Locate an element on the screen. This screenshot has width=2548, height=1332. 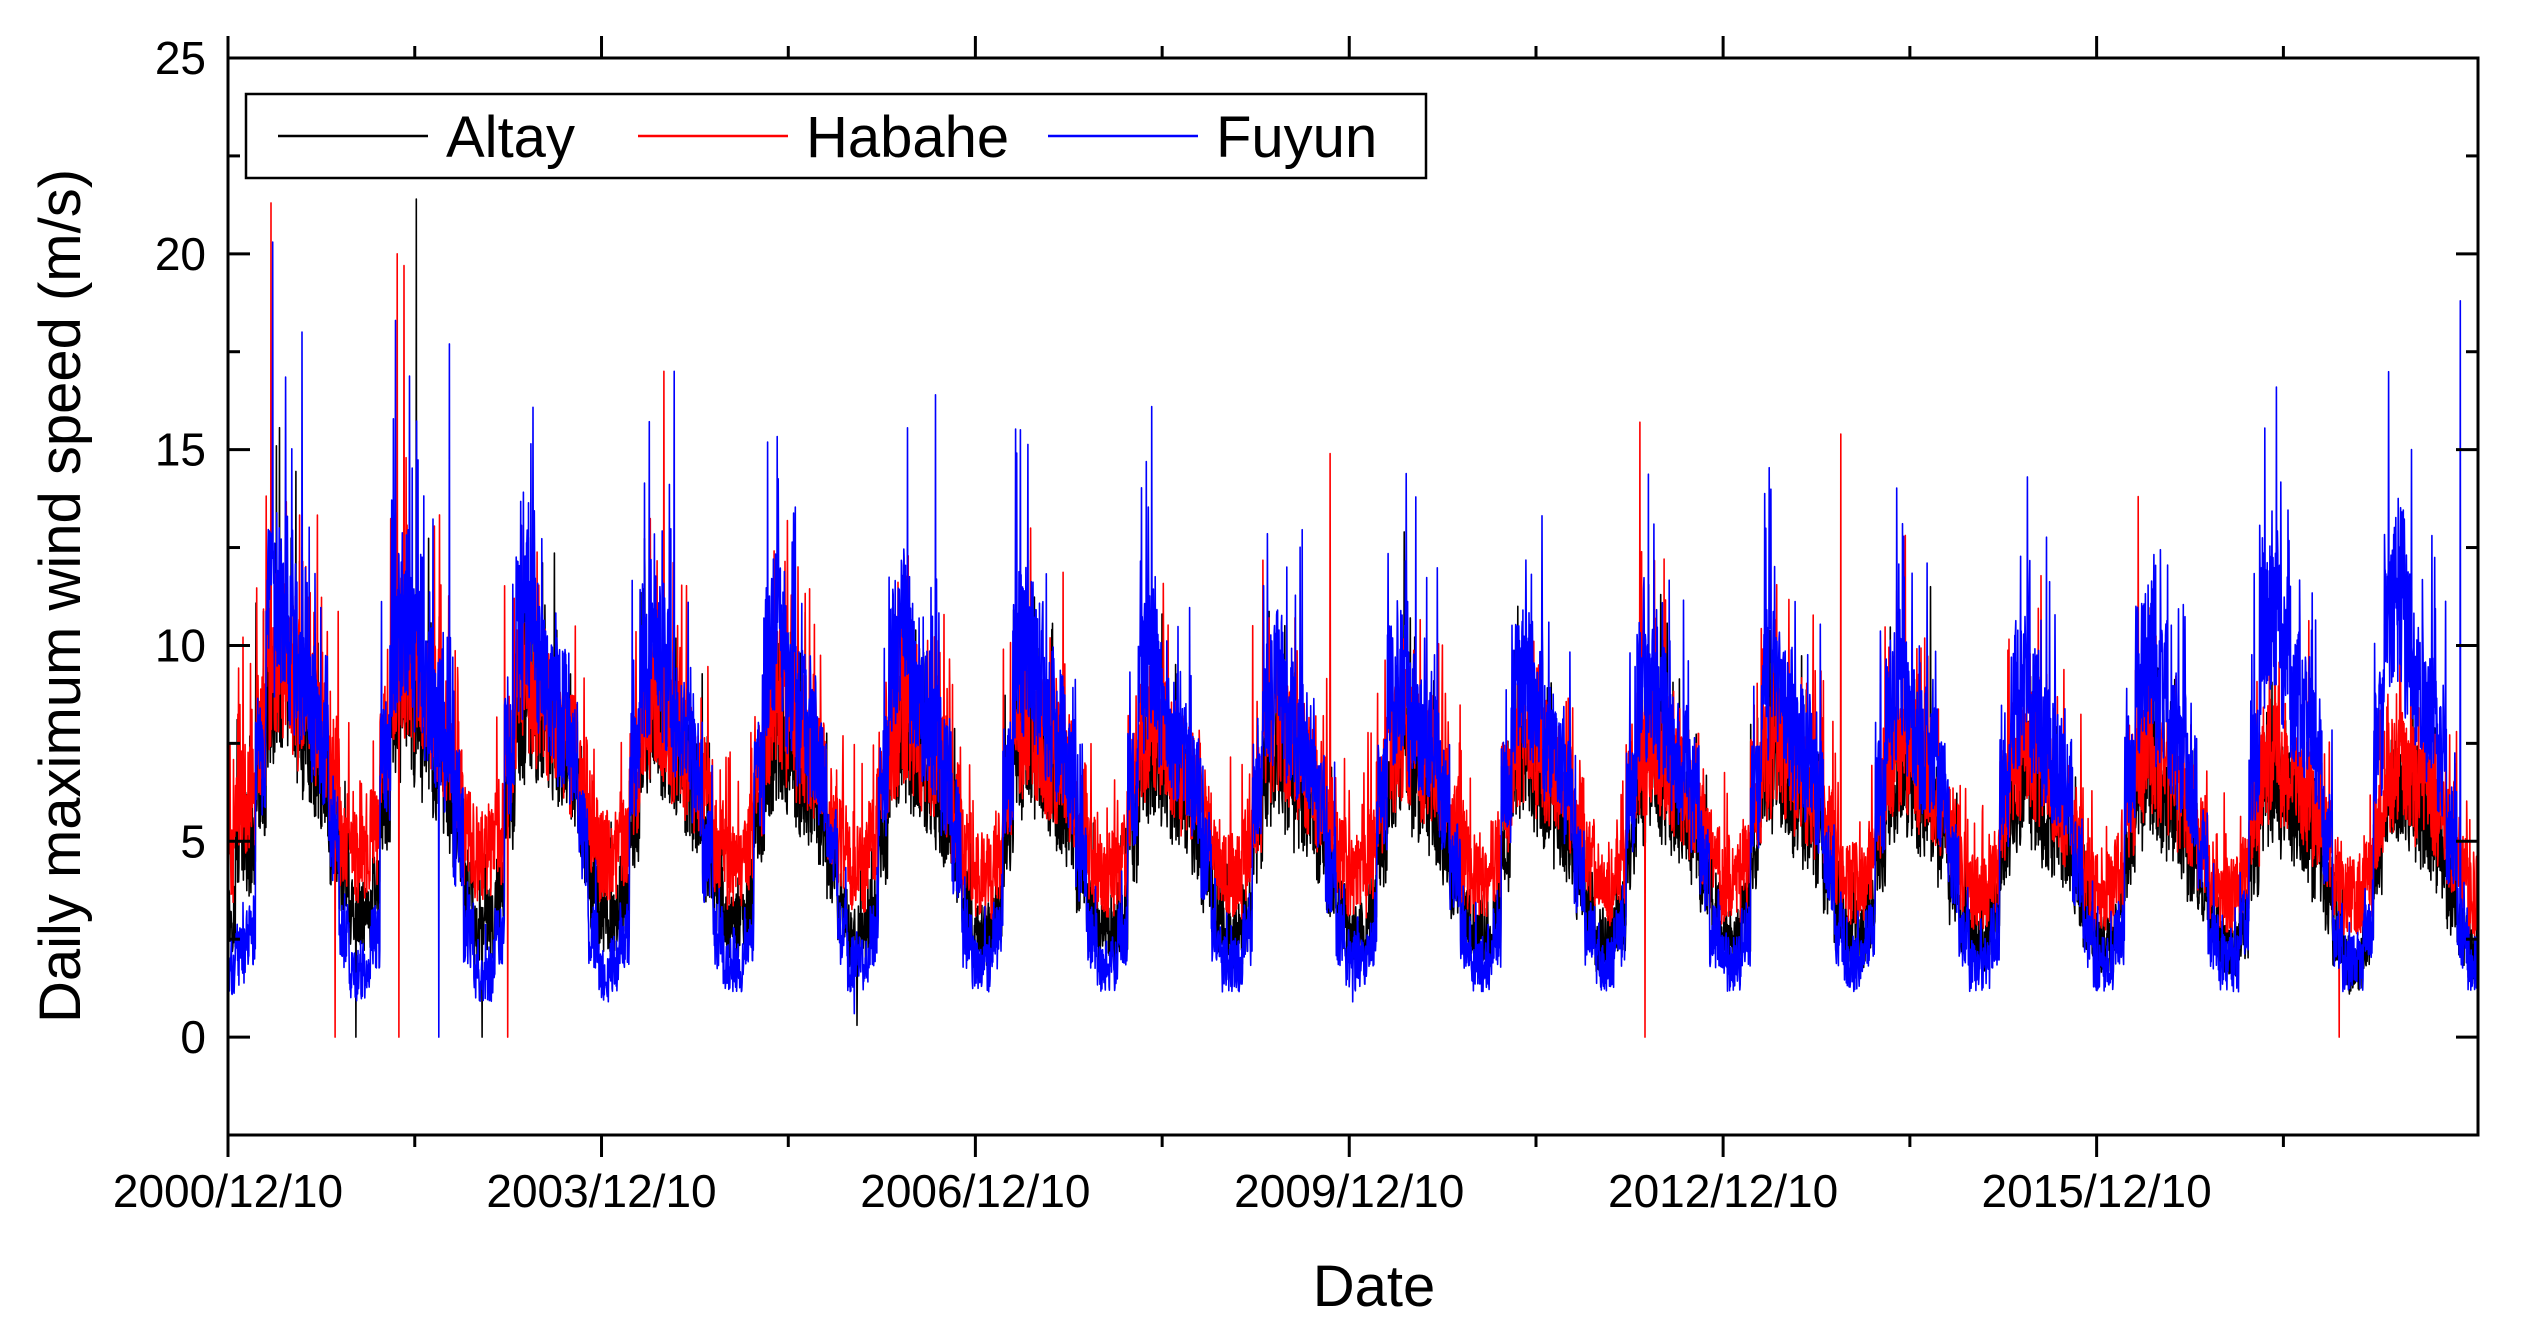
x-tick-label: 2006/12/10 is located at coordinates (975, 1191).